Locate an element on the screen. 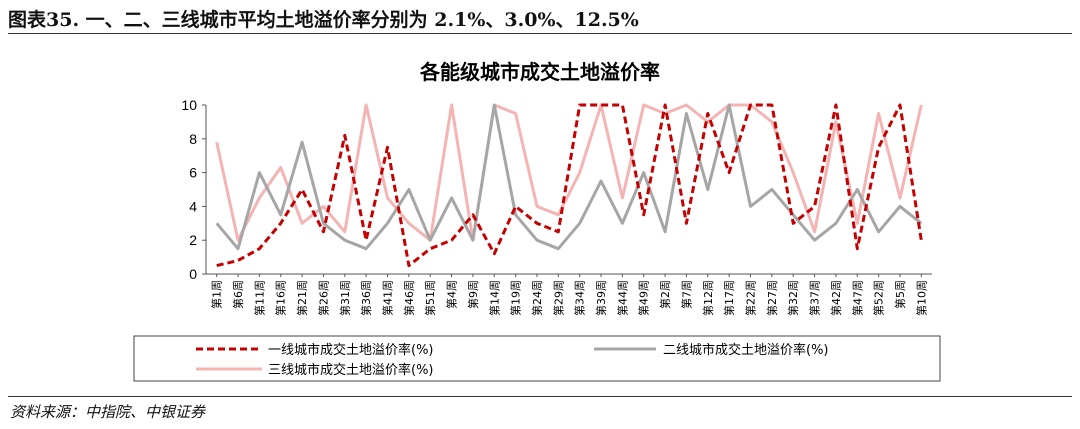  x-tick-label: 第31周 is located at coordinates (345, 298).